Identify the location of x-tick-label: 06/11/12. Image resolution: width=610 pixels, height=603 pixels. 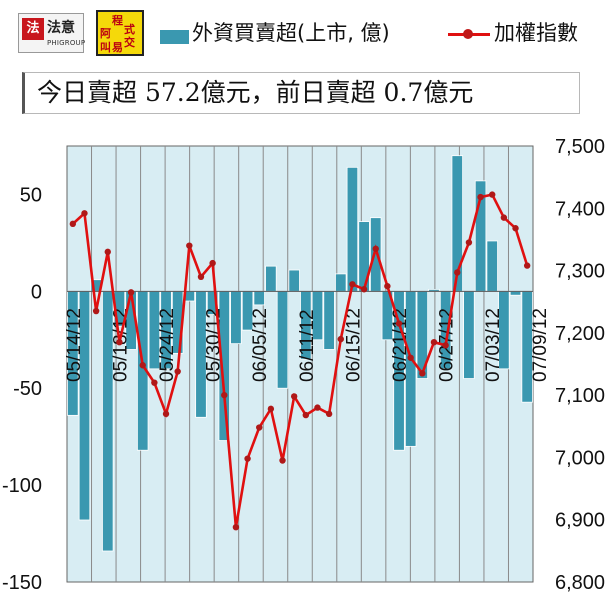
(307, 345).